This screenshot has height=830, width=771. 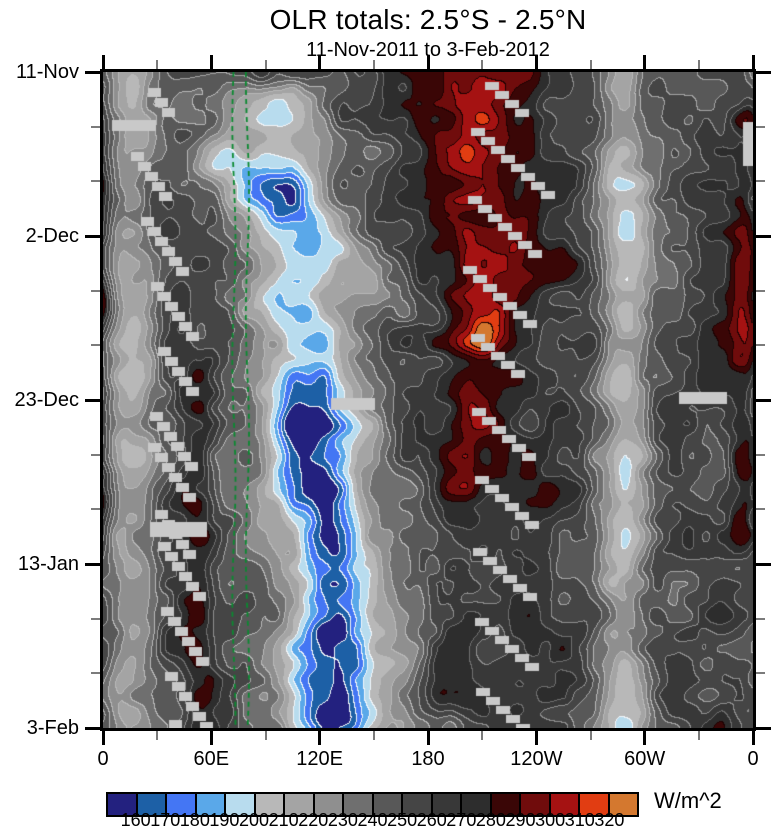 What do you see at coordinates (283, 820) in the screenshot?
I see `colorbar-tick-label: 210` at bounding box center [283, 820].